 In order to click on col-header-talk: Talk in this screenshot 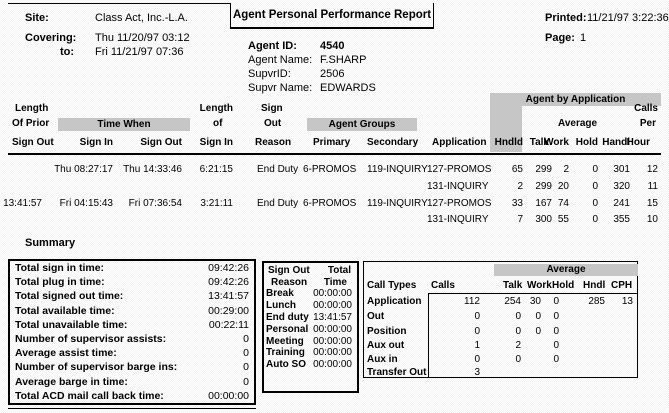, I will do `click(539, 142)`.